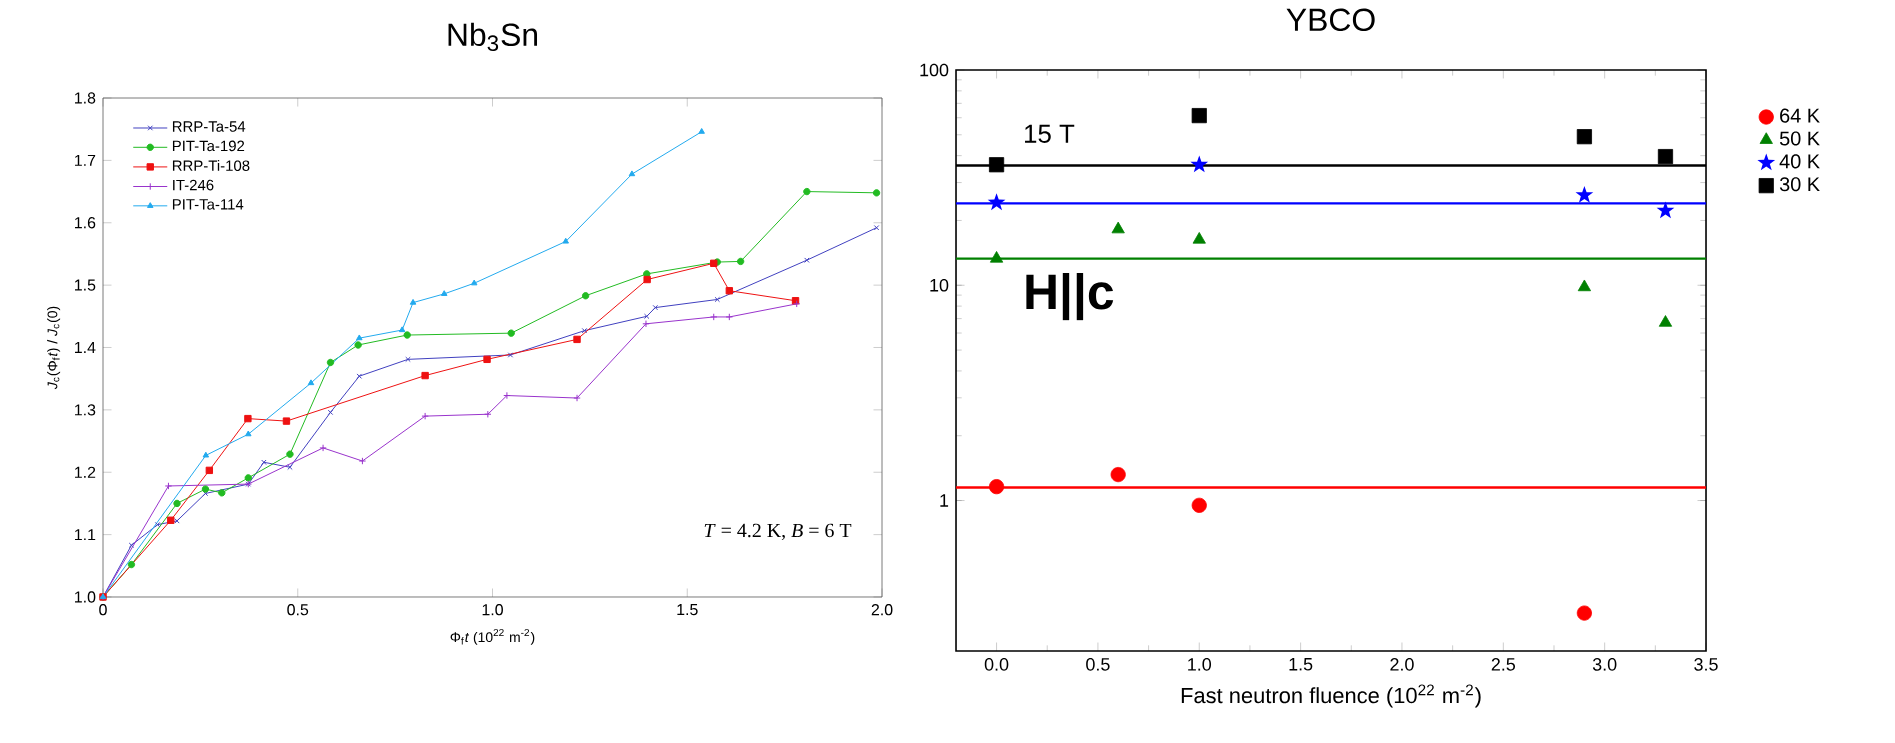 The image size is (1895, 743). I want to click on chart-title: YBCO, so click(1330, 20).